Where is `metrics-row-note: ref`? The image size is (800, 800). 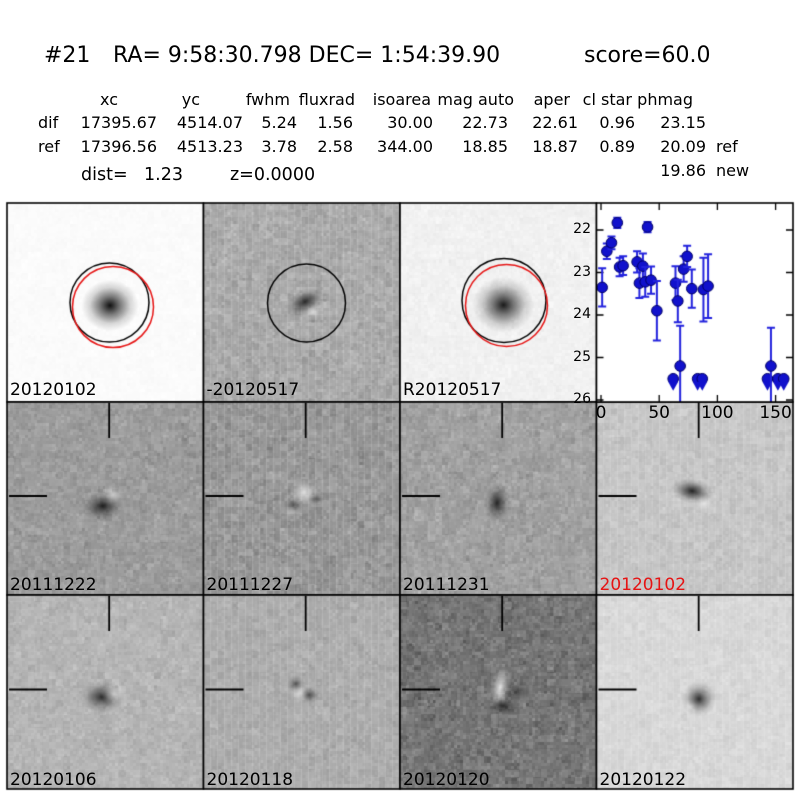 metrics-row-note: ref is located at coordinates (727, 146).